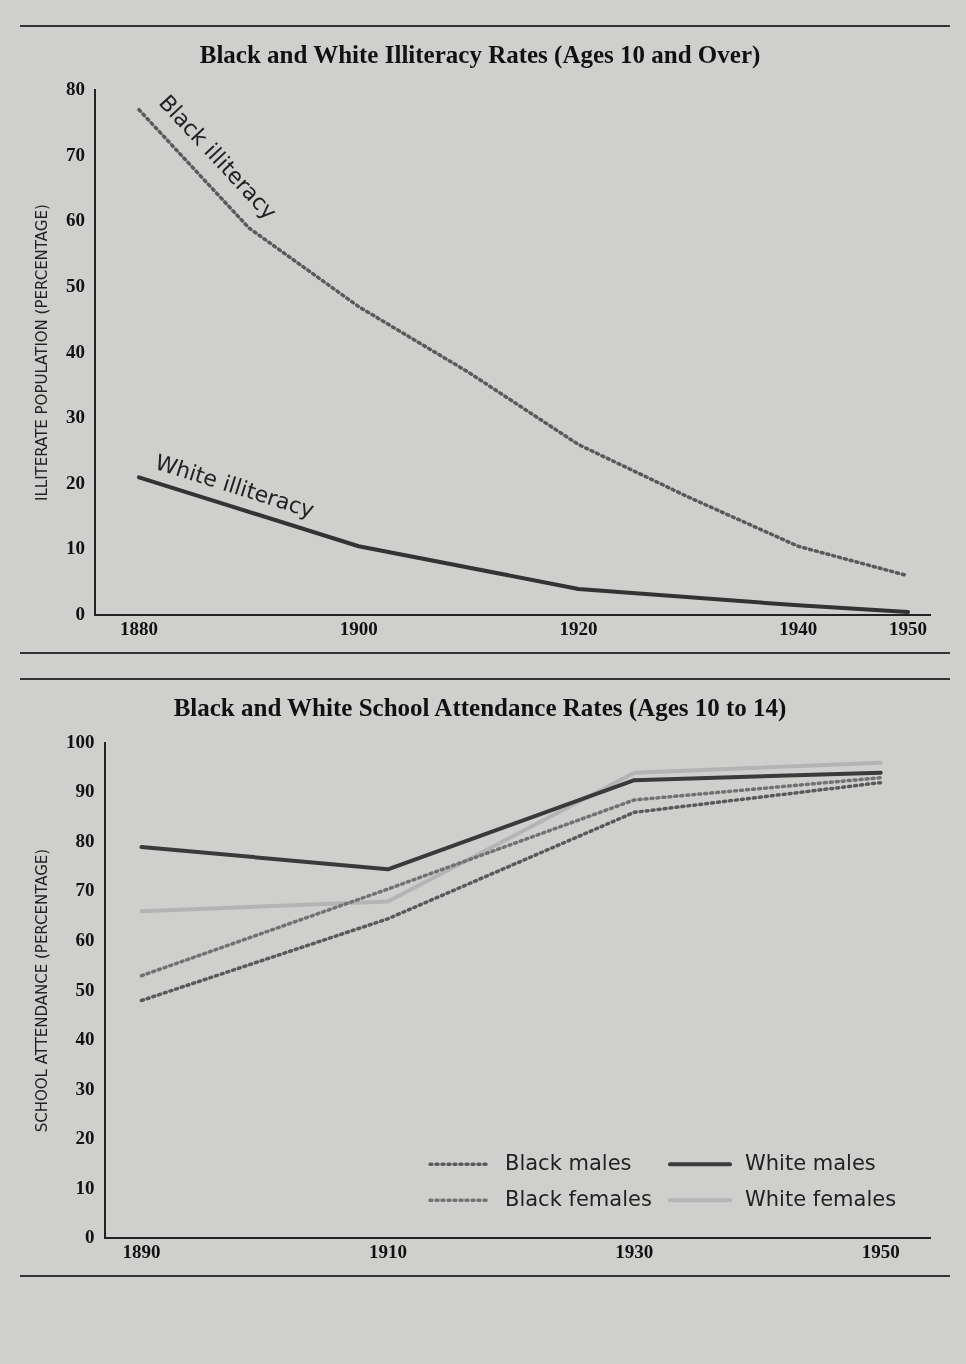 The width and height of the screenshot is (966, 1364). I want to click on y-tick-label: 90, so click(85, 791).